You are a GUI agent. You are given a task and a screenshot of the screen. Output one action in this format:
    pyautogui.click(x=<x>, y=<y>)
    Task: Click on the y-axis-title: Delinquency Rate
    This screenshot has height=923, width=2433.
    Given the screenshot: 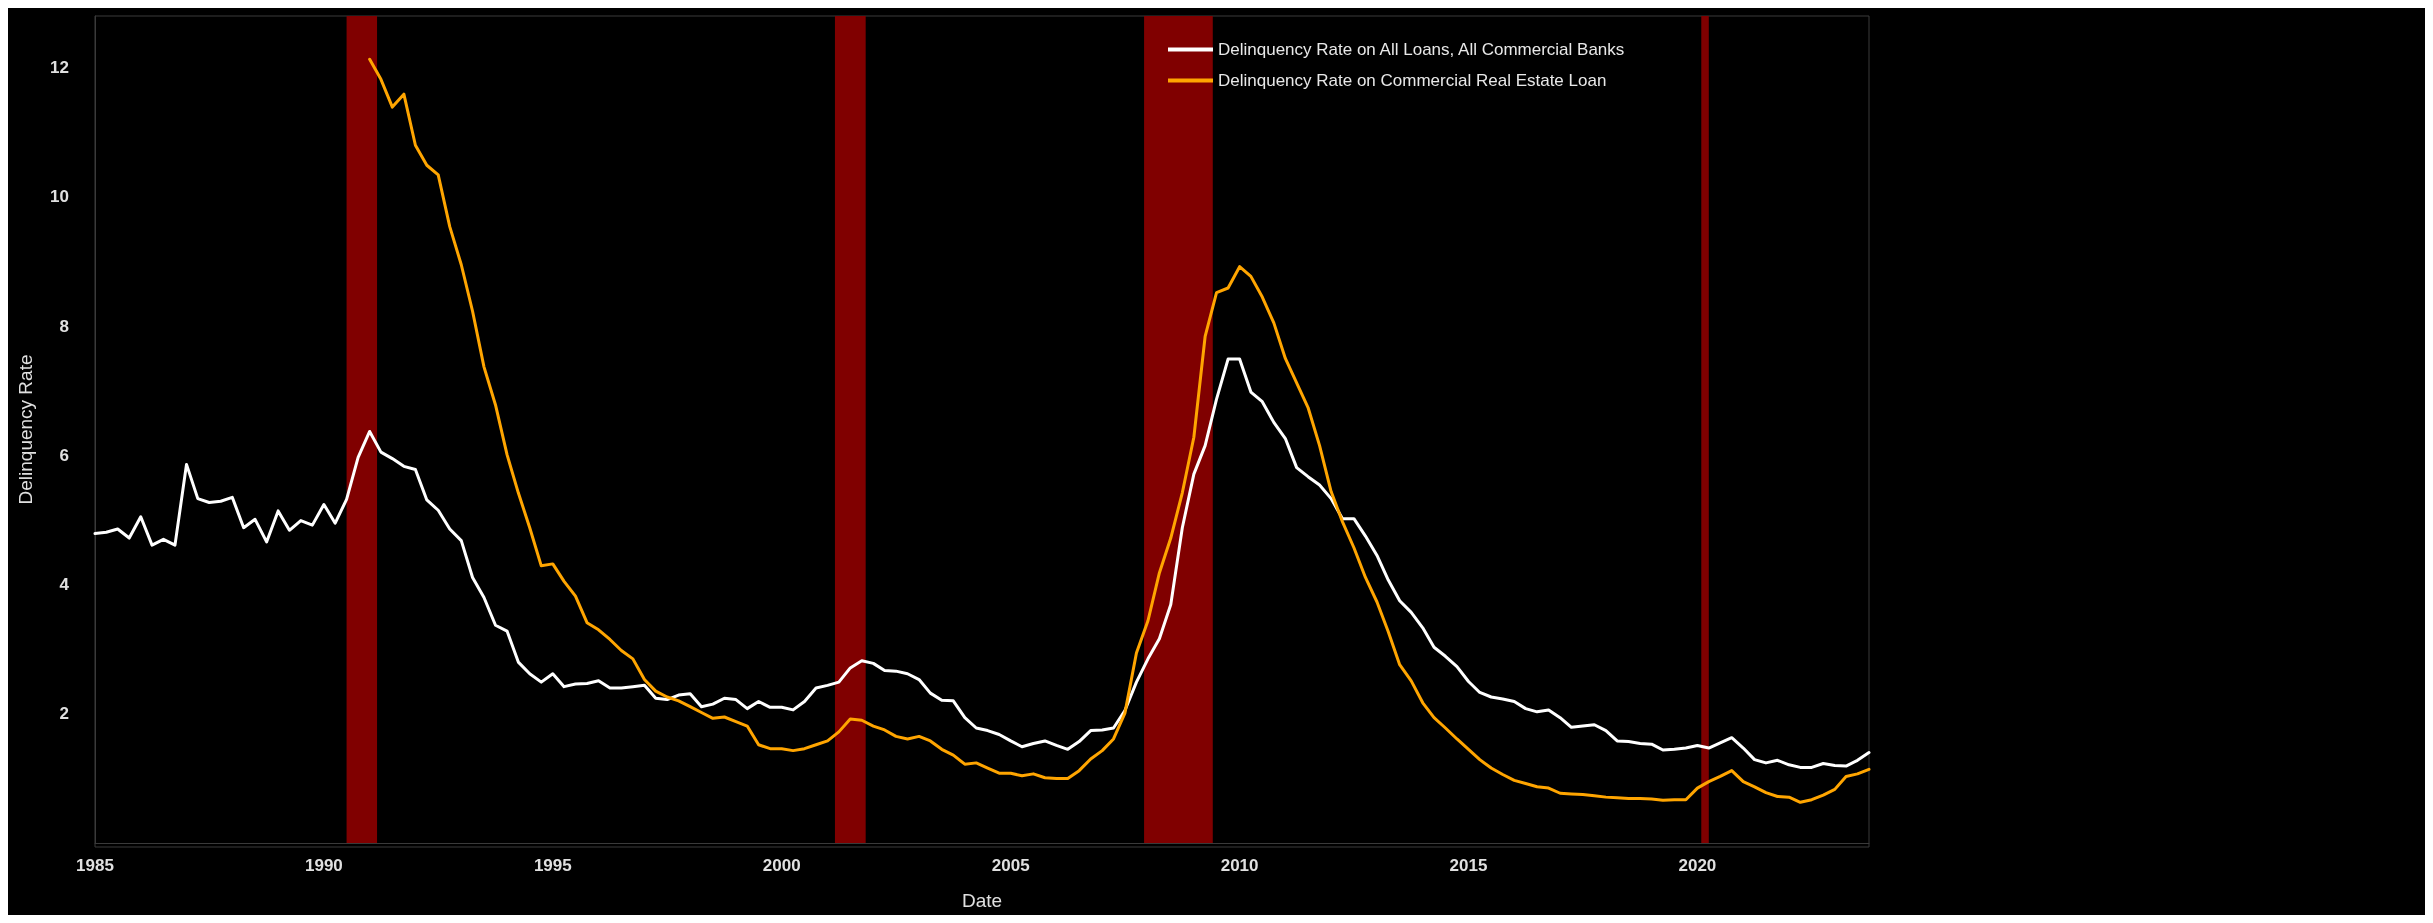 What is the action you would take?
    pyautogui.click(x=25, y=429)
    